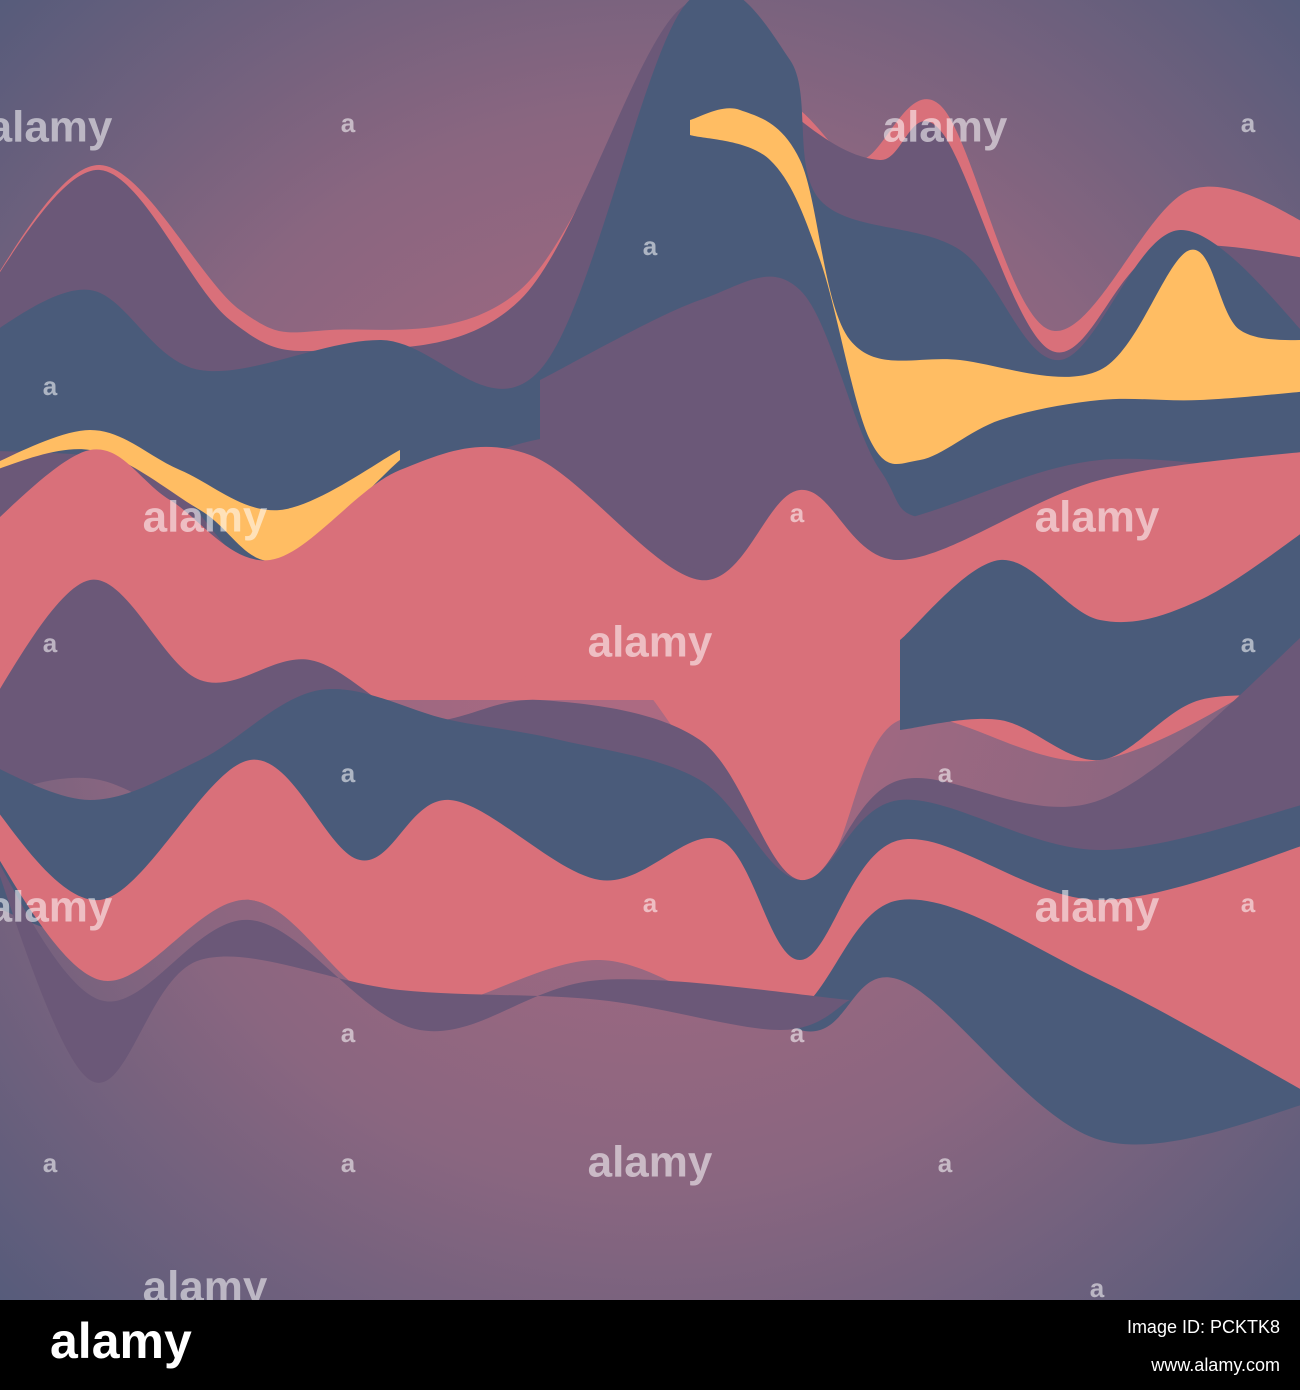 This screenshot has width=1300, height=1390. Describe the element at coordinates (1203, 1327) in the screenshot. I see `image-id: Image ID: PCKTK8` at that location.